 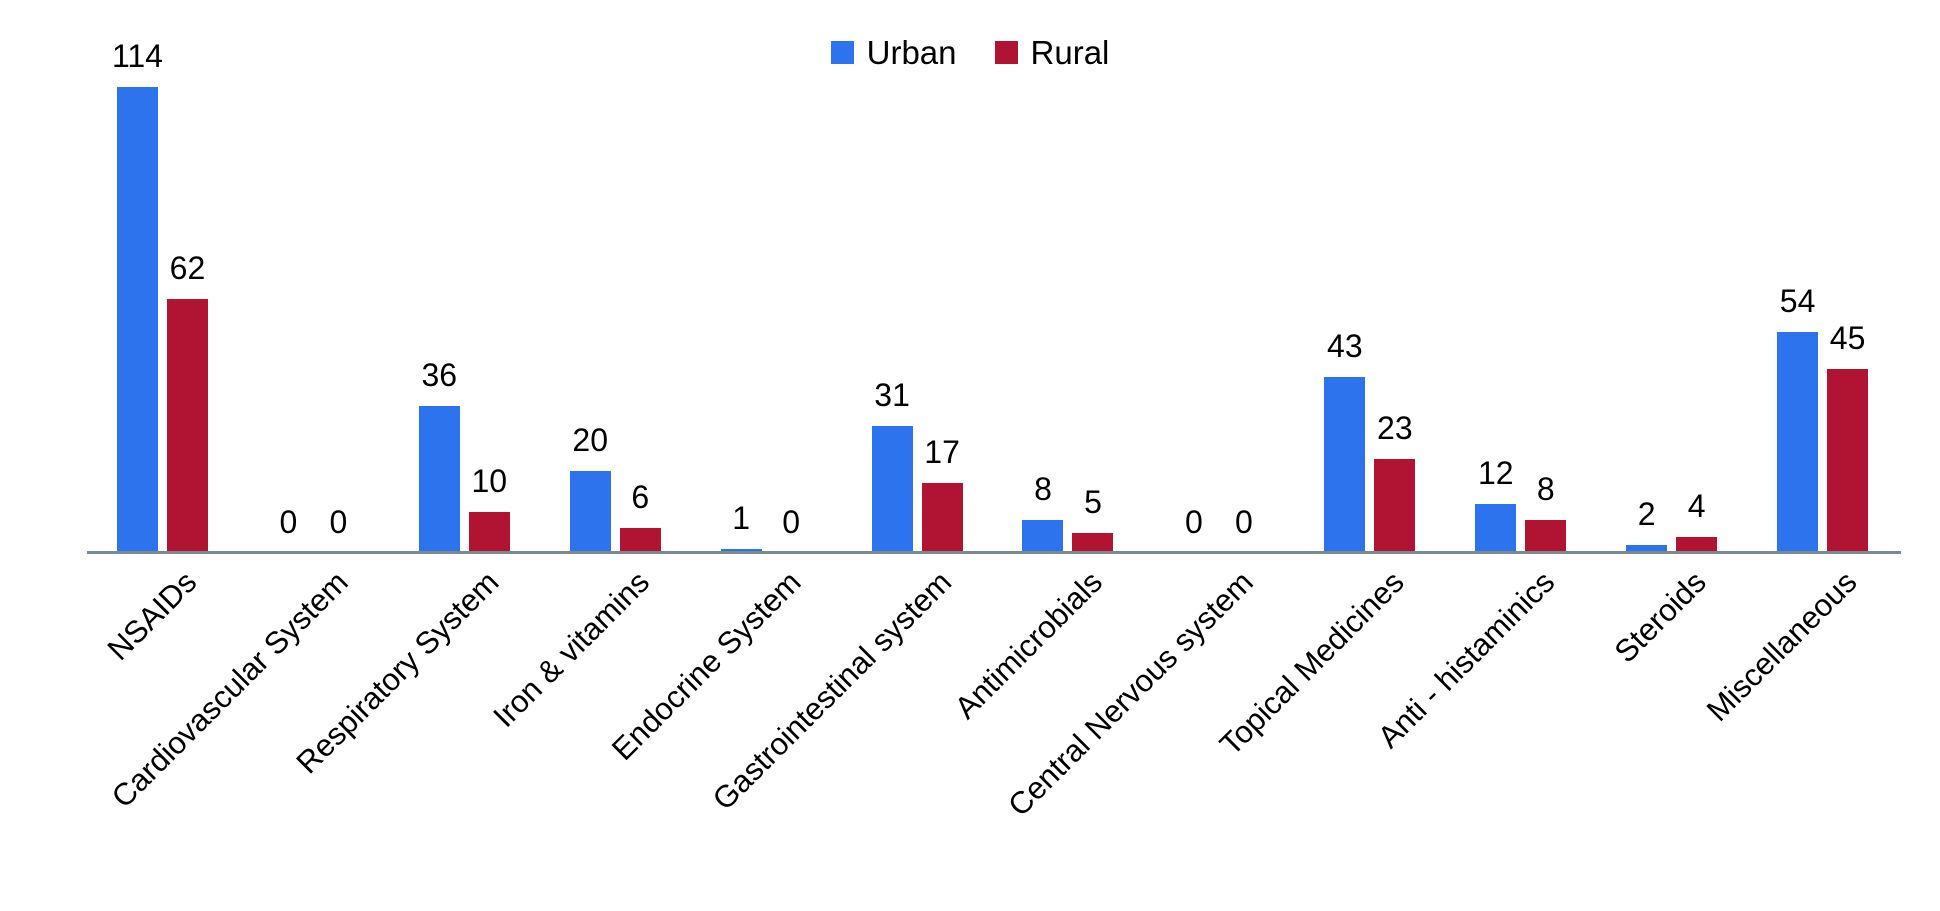 I want to click on bar-urban-steroids, so click(x=1647, y=549).